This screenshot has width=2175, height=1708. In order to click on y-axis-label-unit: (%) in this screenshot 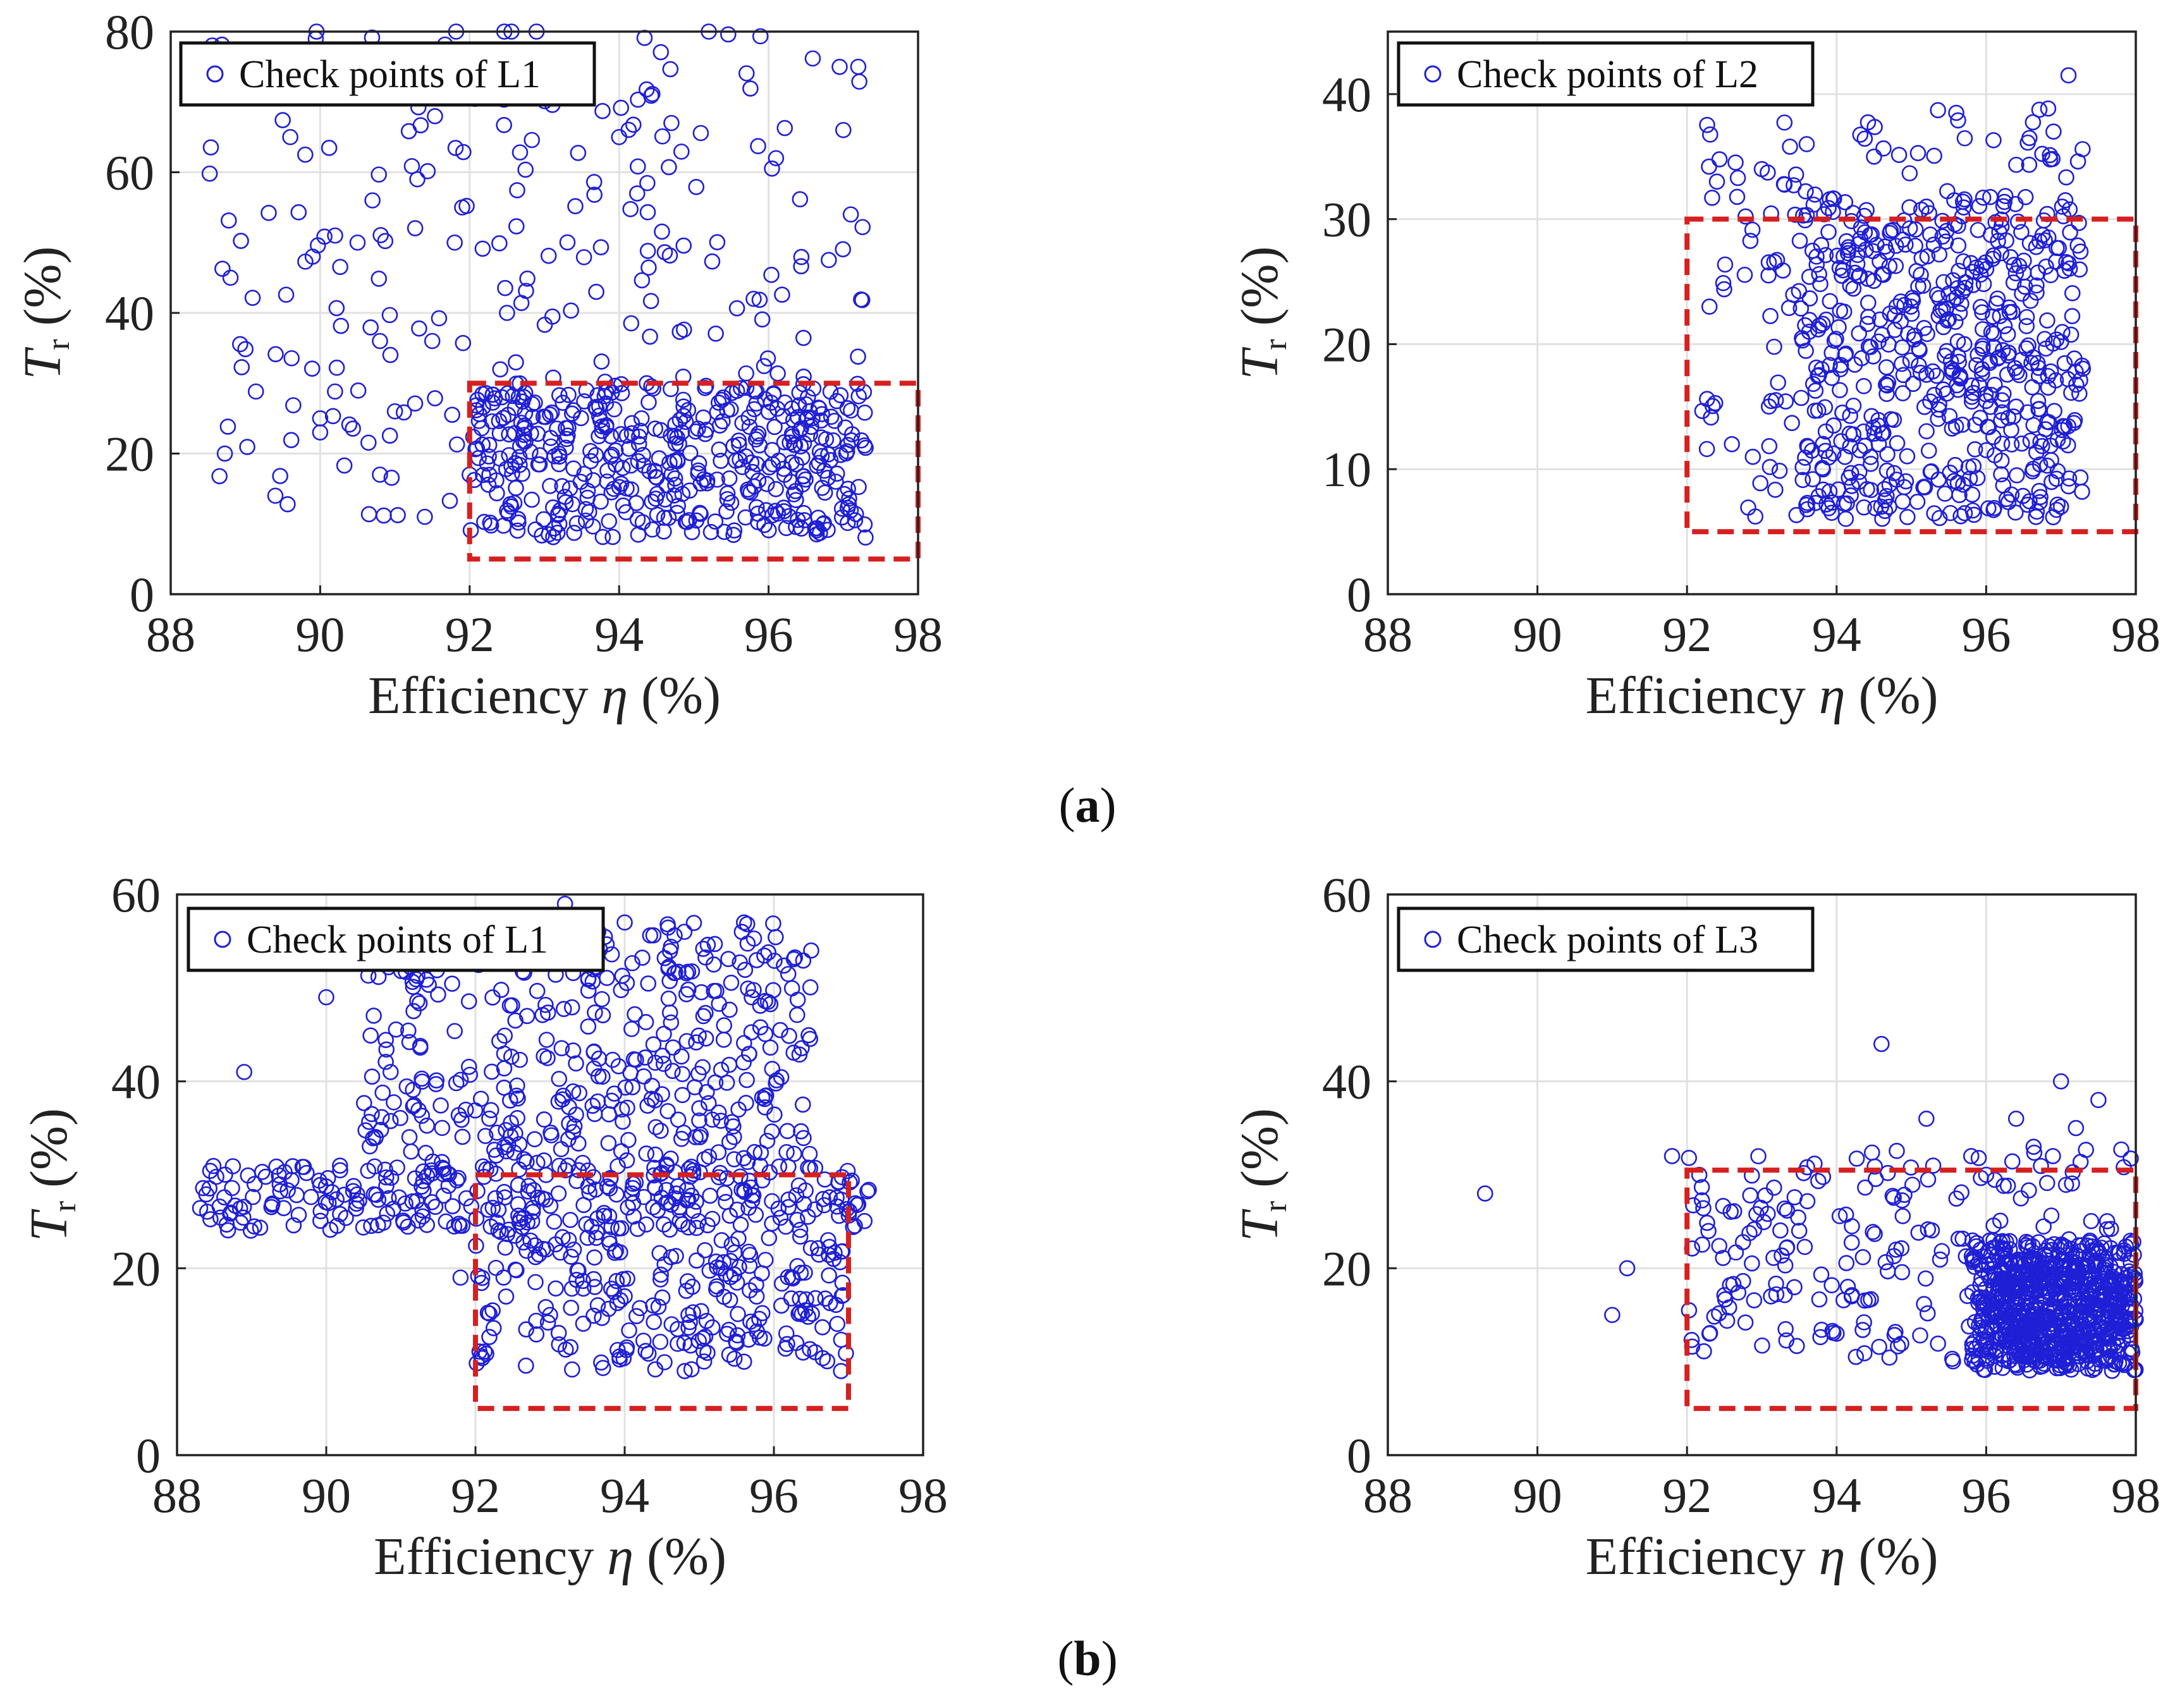, I will do `click(1259, 1154)`.